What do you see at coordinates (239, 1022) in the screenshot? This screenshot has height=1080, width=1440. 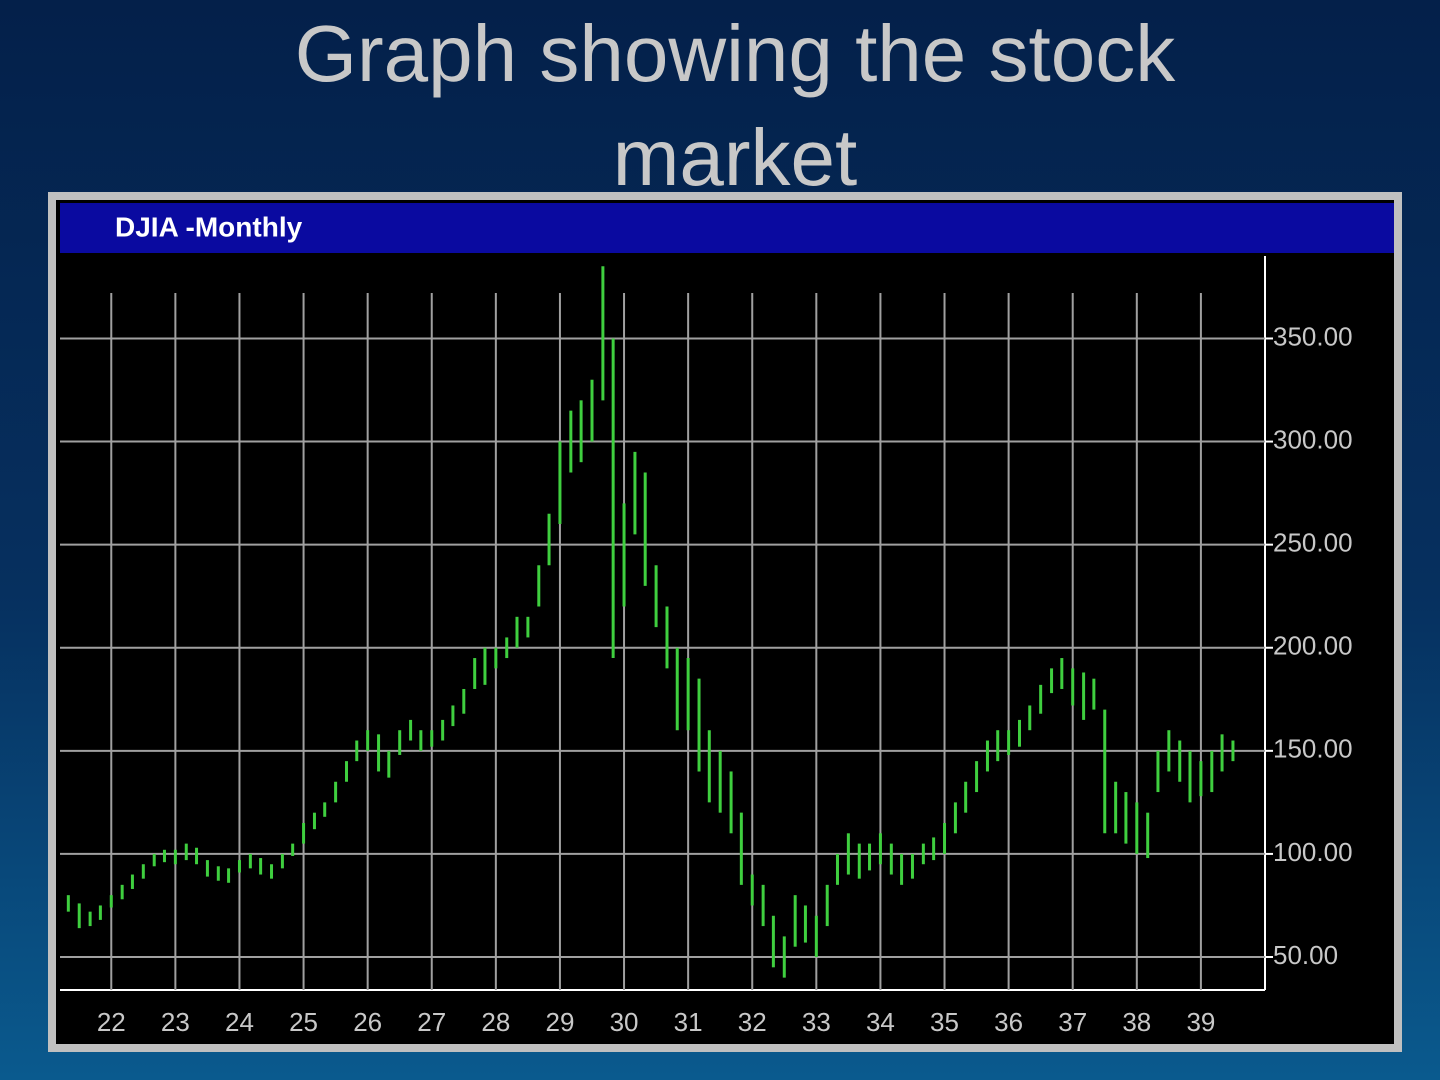 I see `x-tick-label: 24` at bounding box center [239, 1022].